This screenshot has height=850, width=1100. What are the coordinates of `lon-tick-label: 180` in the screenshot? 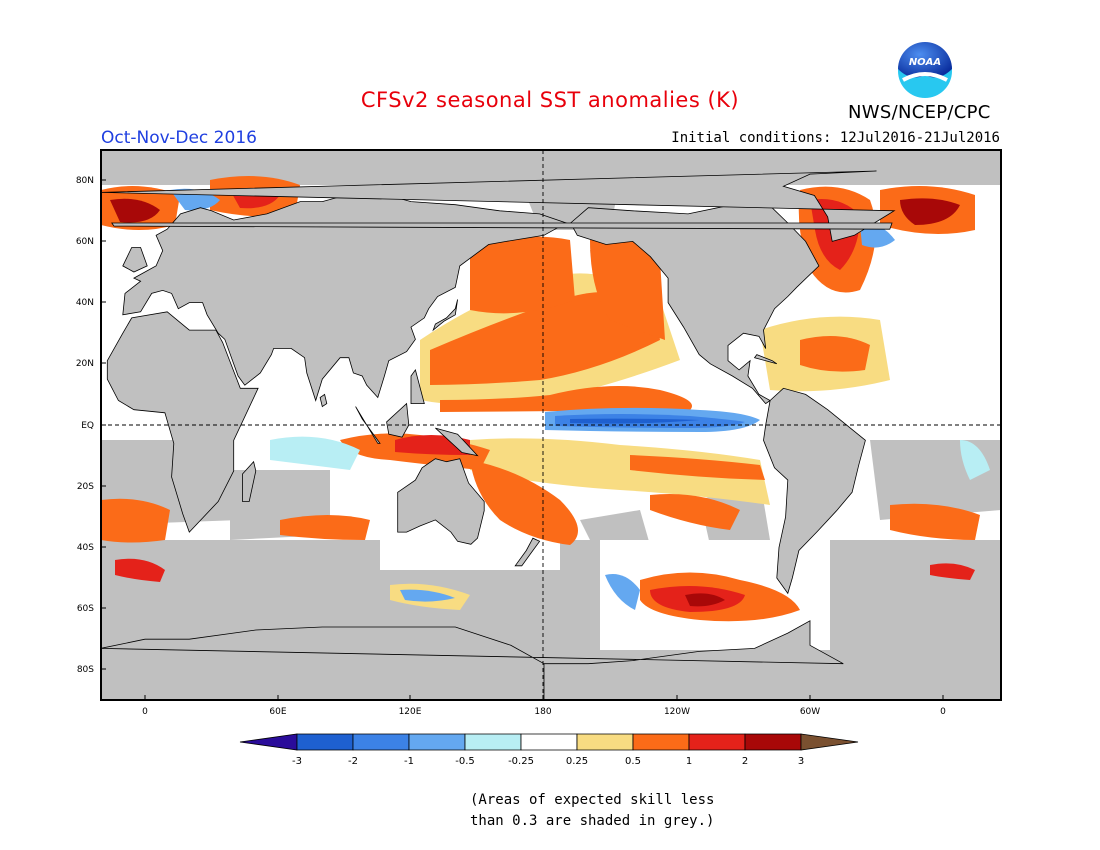 It's located at (542, 712).